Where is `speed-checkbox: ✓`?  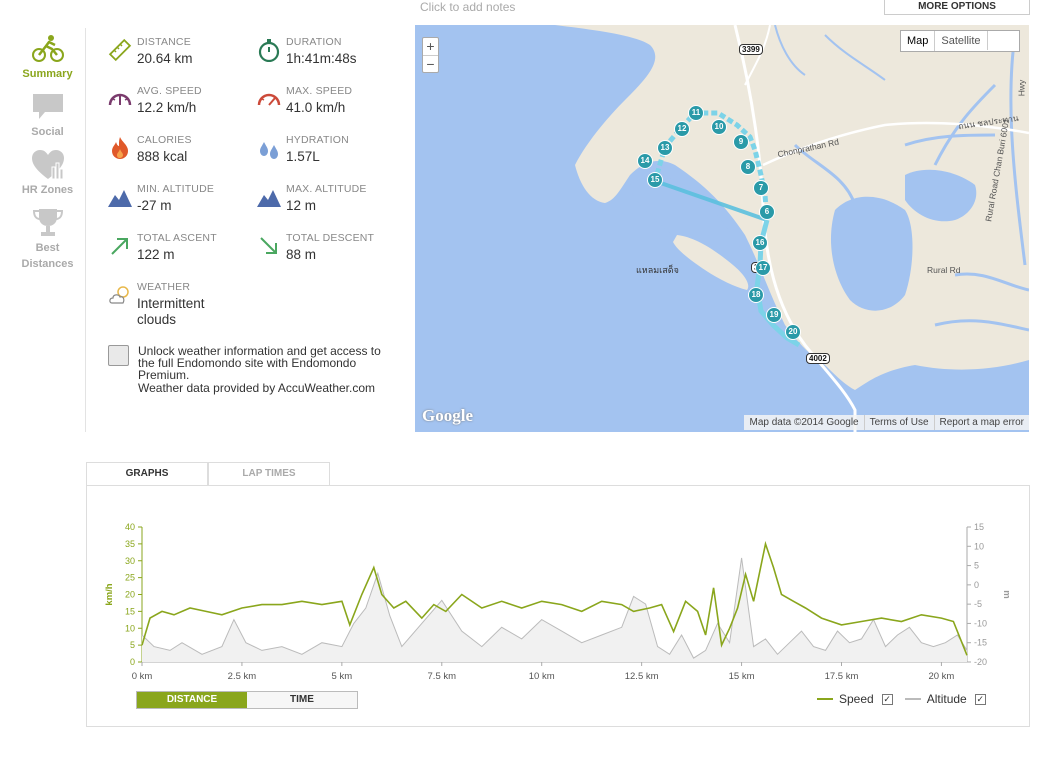
speed-checkbox: ✓ is located at coordinates (887, 699).